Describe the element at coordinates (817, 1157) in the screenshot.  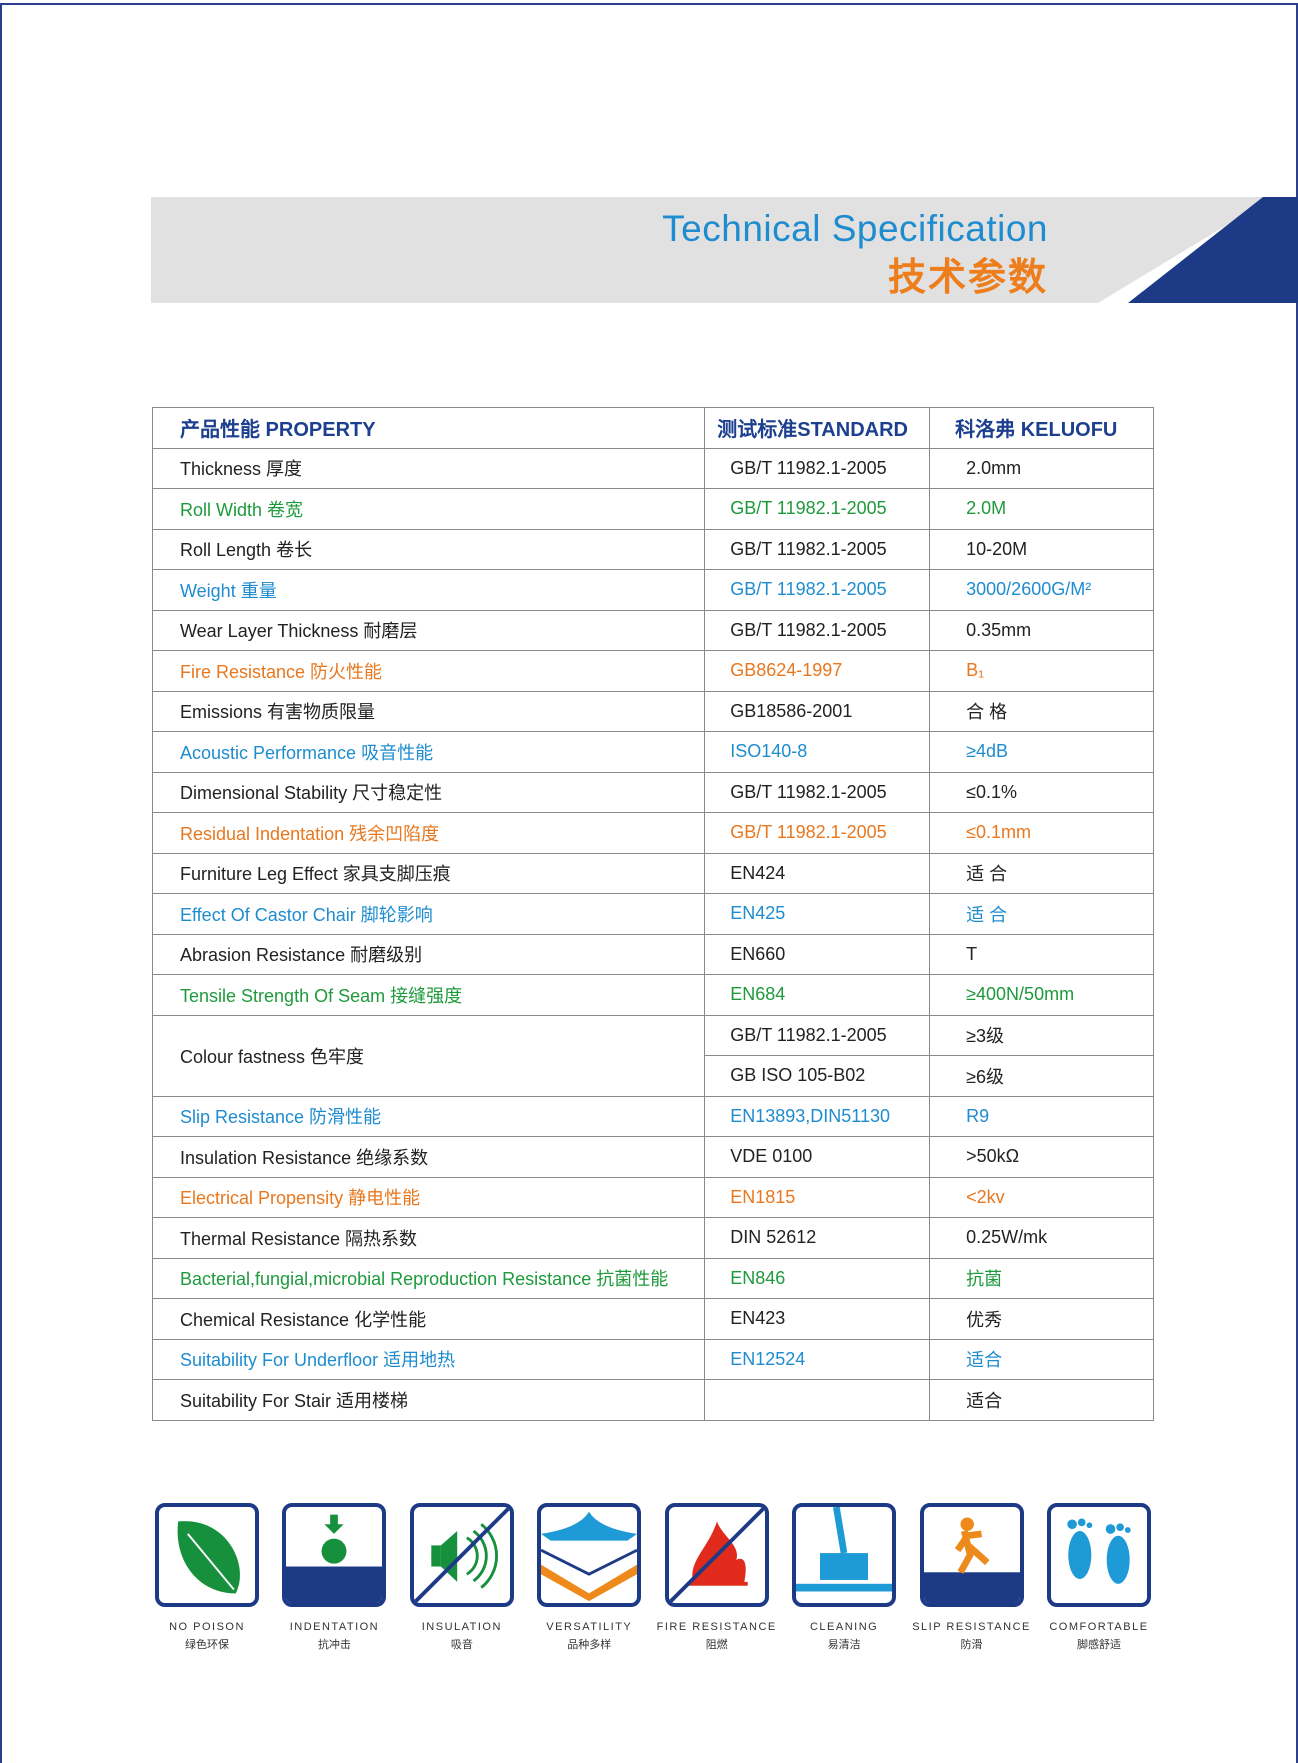
I see `standard-cell: VDE 0100` at that location.